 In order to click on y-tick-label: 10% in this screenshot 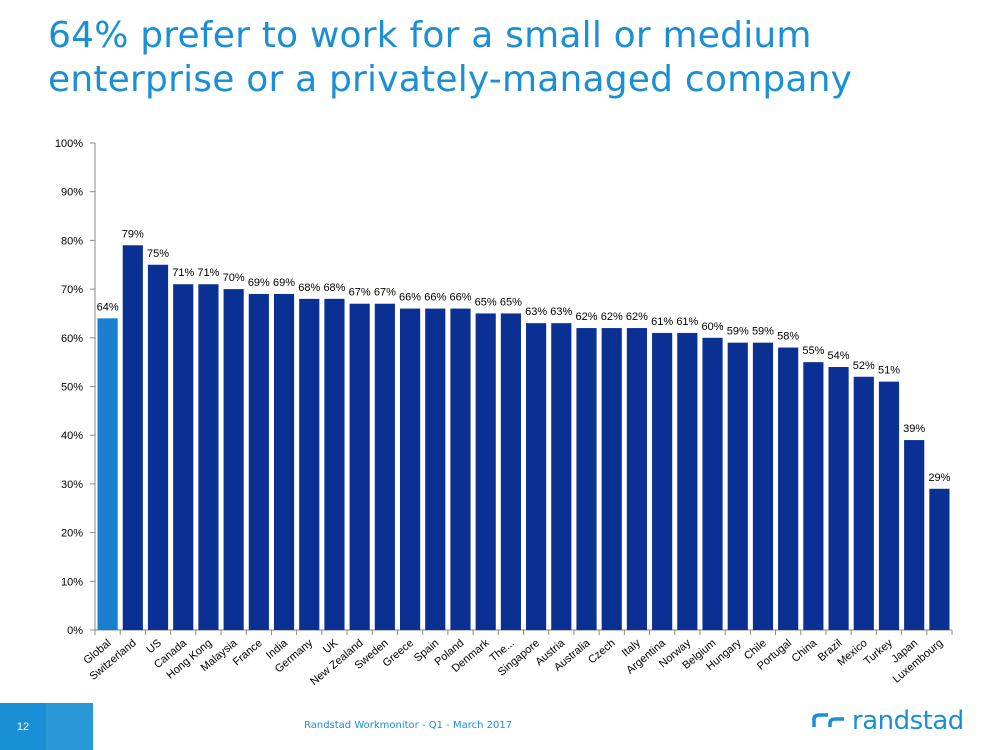, I will do `click(72, 582)`.